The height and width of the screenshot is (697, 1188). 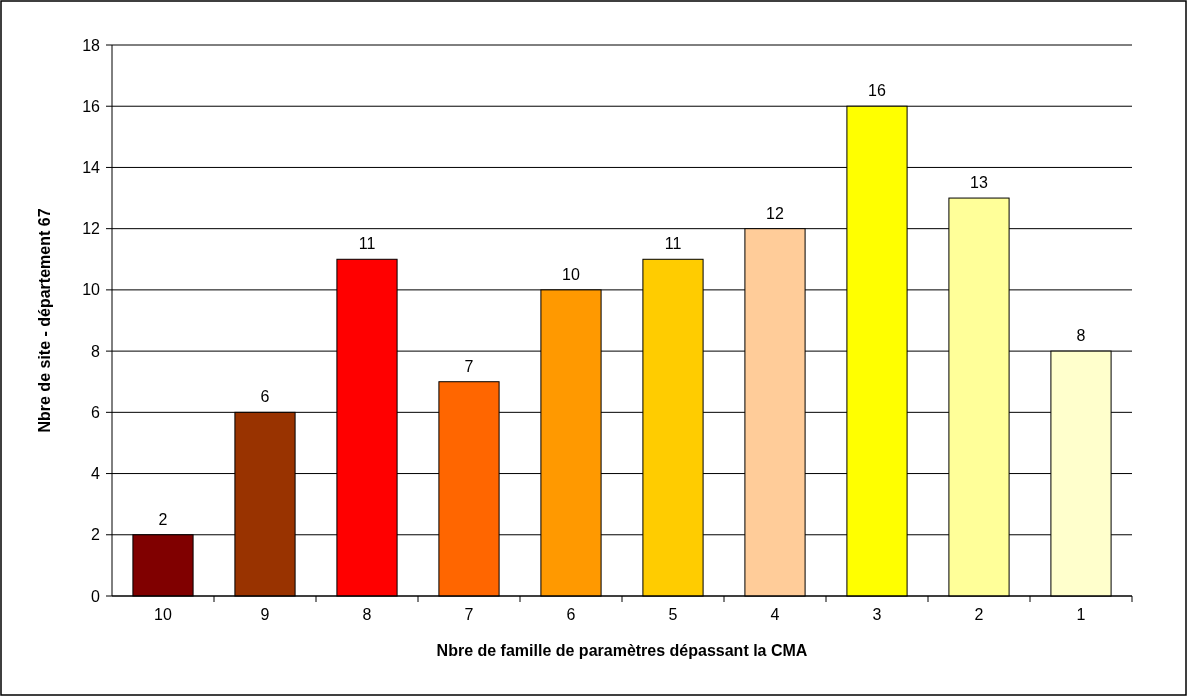 What do you see at coordinates (163, 614) in the screenshot?
I see `x-tick-label: 10` at bounding box center [163, 614].